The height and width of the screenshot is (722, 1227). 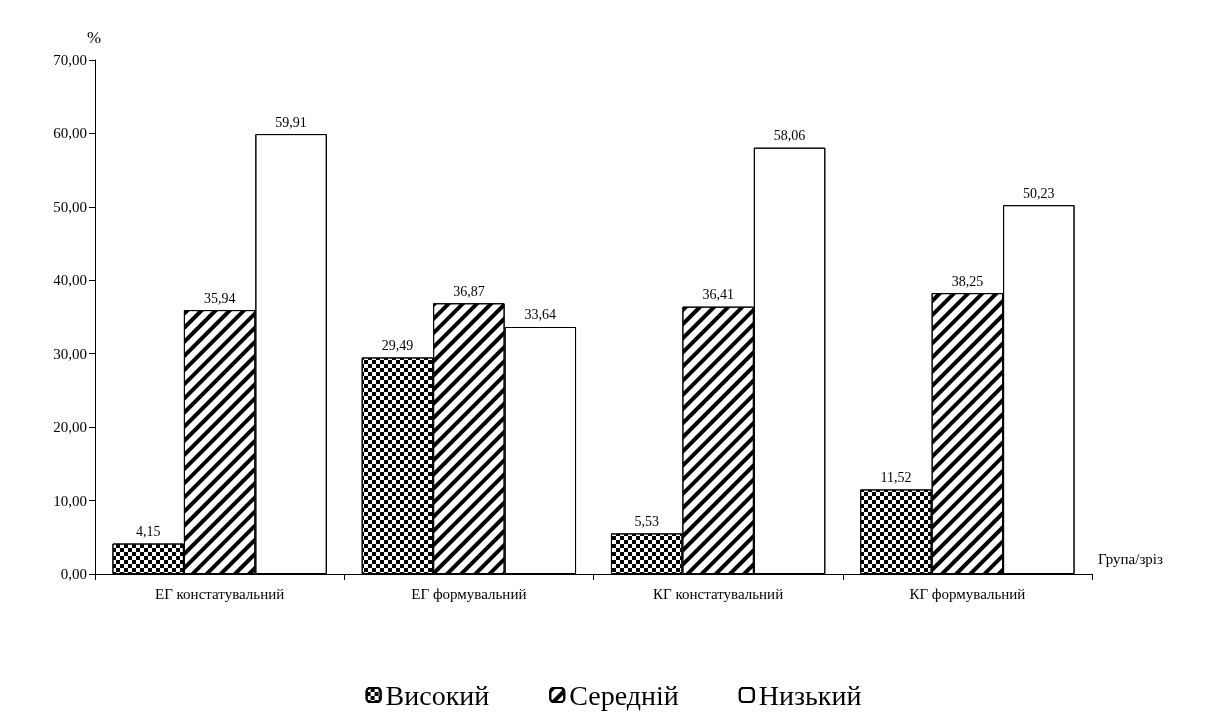 I want to click on y-tick-label: 0,00, so click(x=73, y=574).